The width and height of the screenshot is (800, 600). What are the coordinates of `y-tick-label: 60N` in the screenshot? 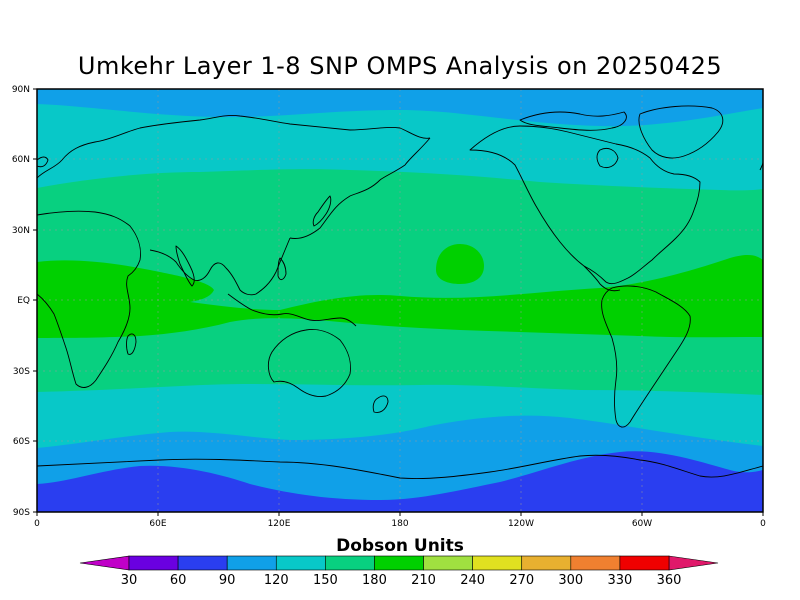 It's located at (21, 160).